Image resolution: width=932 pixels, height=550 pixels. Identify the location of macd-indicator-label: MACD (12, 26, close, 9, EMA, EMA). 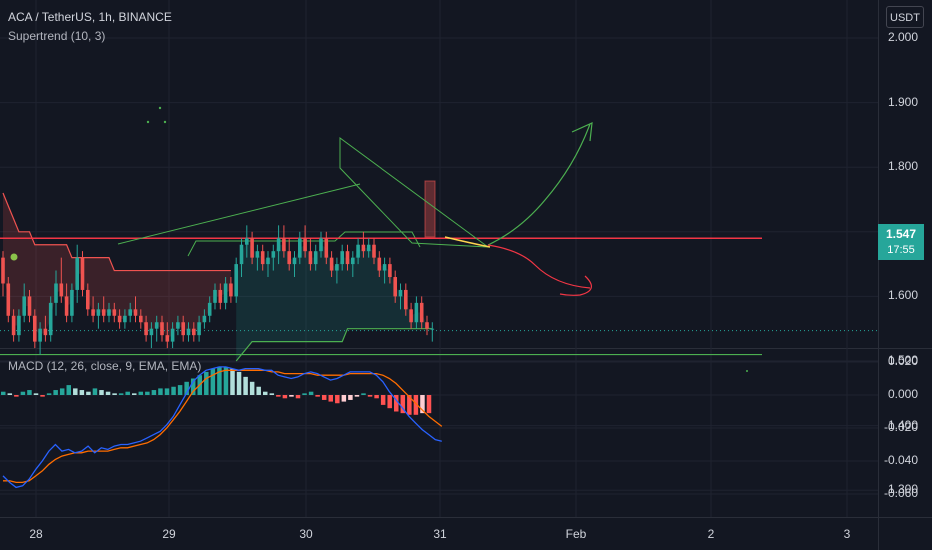
(105, 366).